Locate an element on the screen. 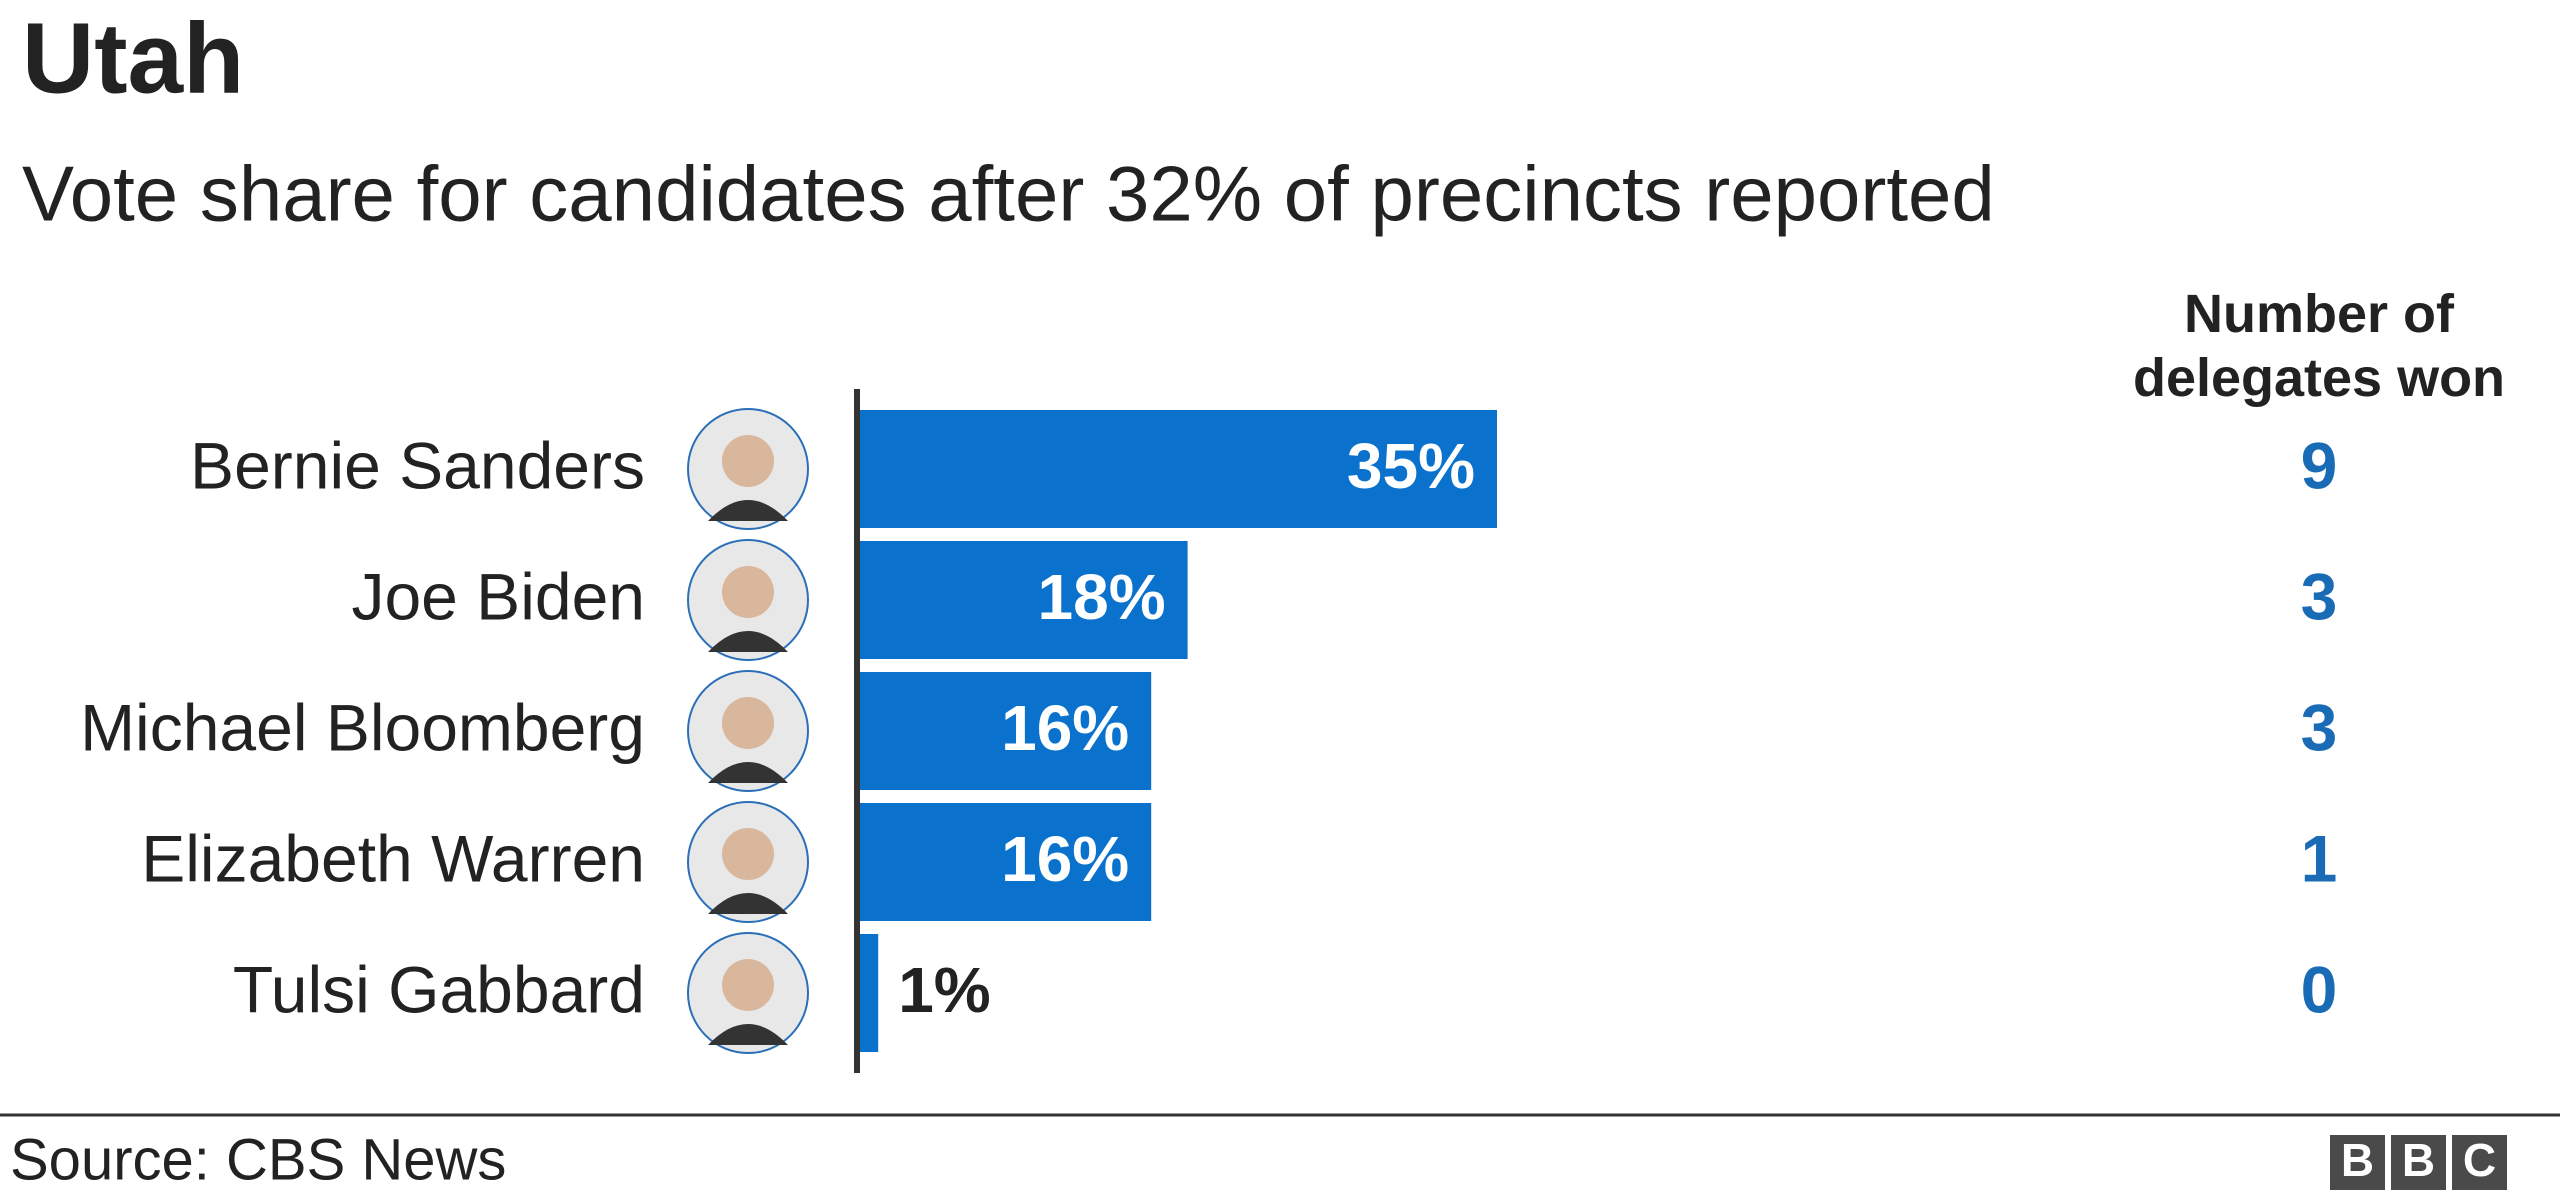  value-label: 1% is located at coordinates (944, 990).